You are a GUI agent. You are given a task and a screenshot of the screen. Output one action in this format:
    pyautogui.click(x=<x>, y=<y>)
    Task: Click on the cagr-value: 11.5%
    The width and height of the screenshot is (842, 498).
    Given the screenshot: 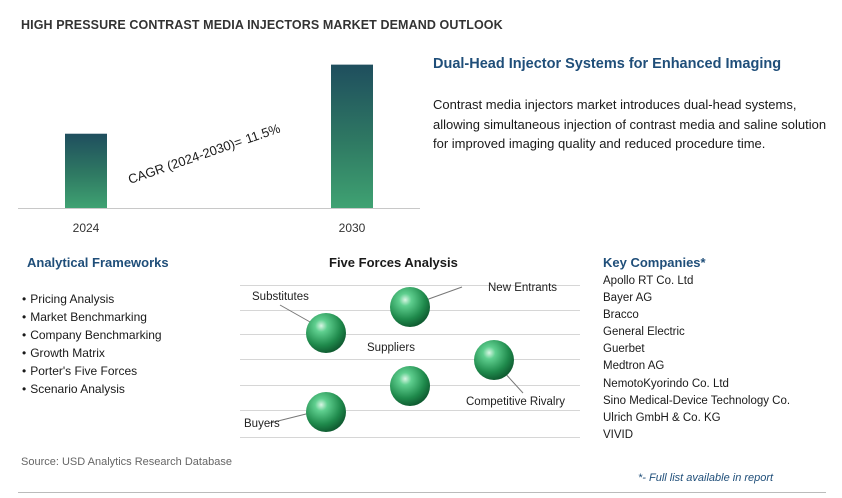 What is the action you would take?
    pyautogui.click(x=262, y=133)
    